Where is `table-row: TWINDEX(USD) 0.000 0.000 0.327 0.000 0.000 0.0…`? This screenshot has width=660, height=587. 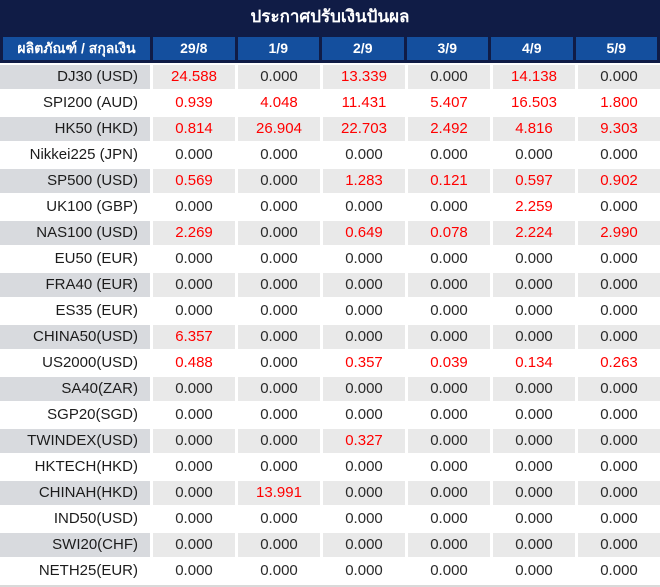
table-row: TWINDEX(USD) 0.000 0.000 0.327 0.000 0.000 0.0… is located at coordinates (330, 441).